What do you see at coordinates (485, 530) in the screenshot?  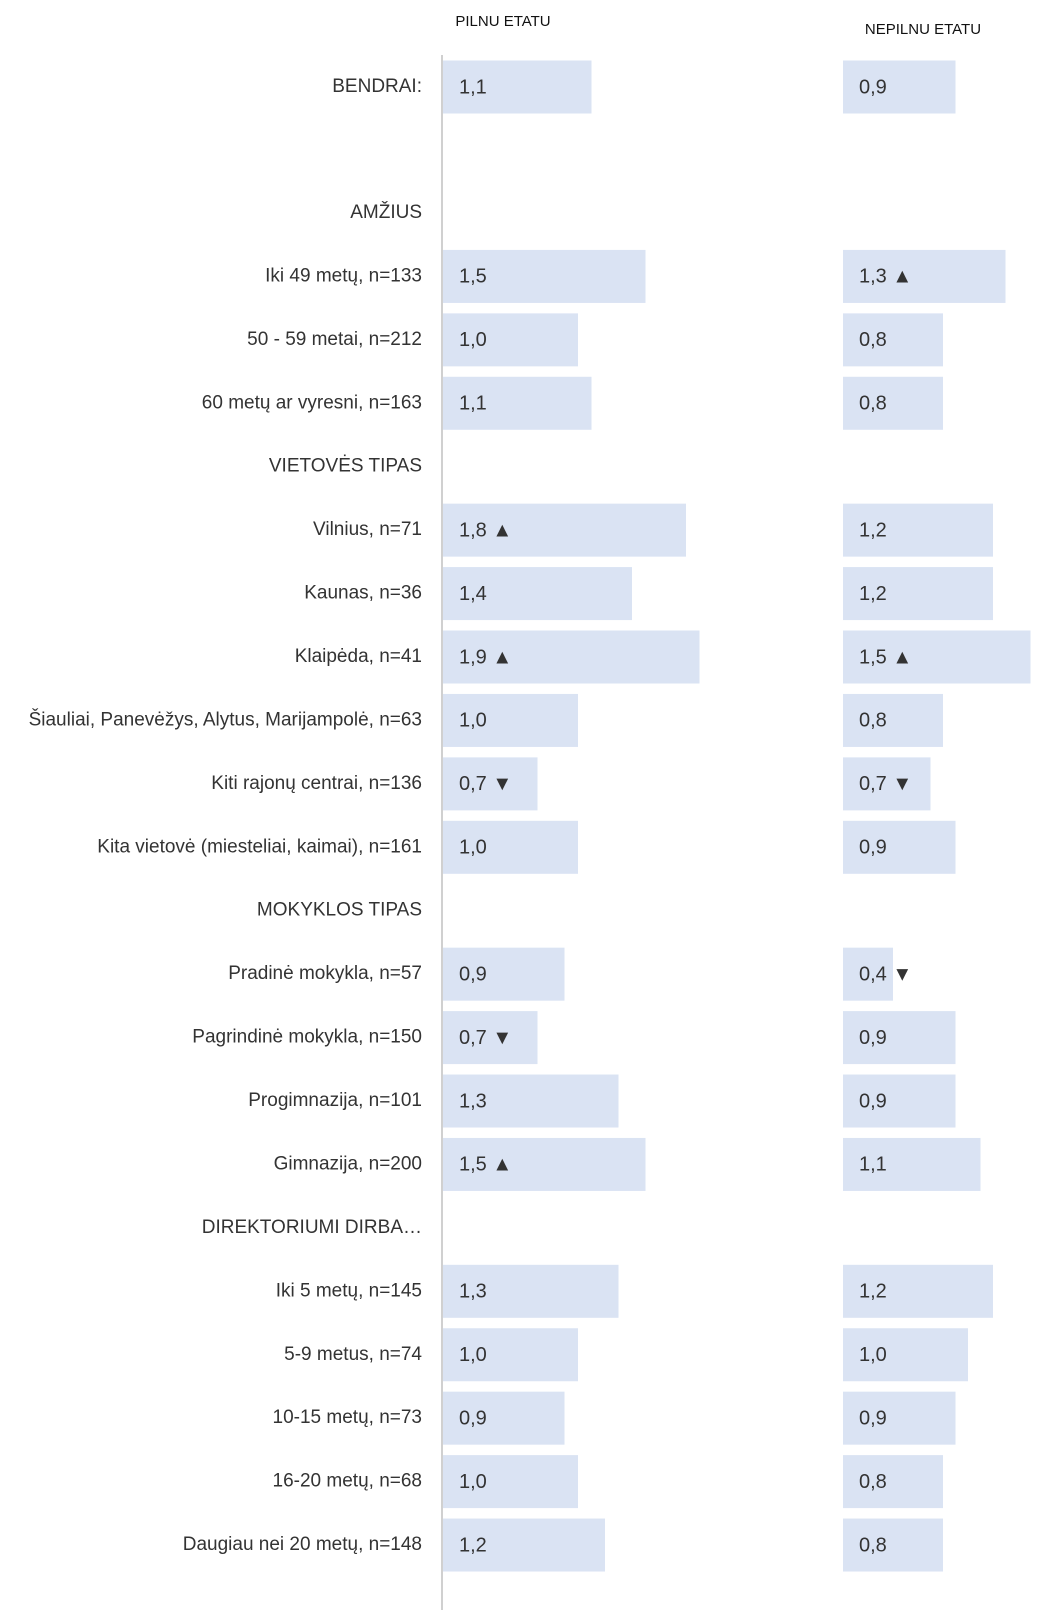 I see `value-label: 1,8 ▲` at bounding box center [485, 530].